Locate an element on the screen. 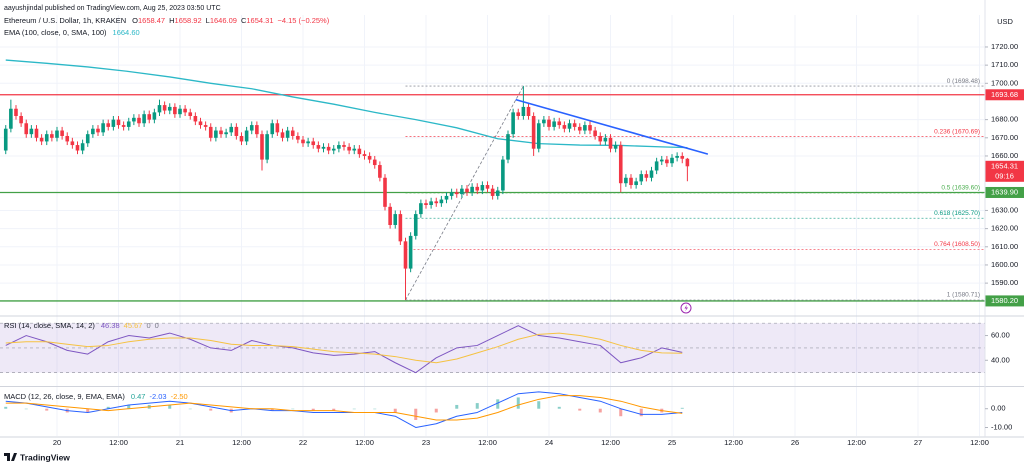 This screenshot has width=1024, height=468. alert-circle is located at coordinates (686, 308).